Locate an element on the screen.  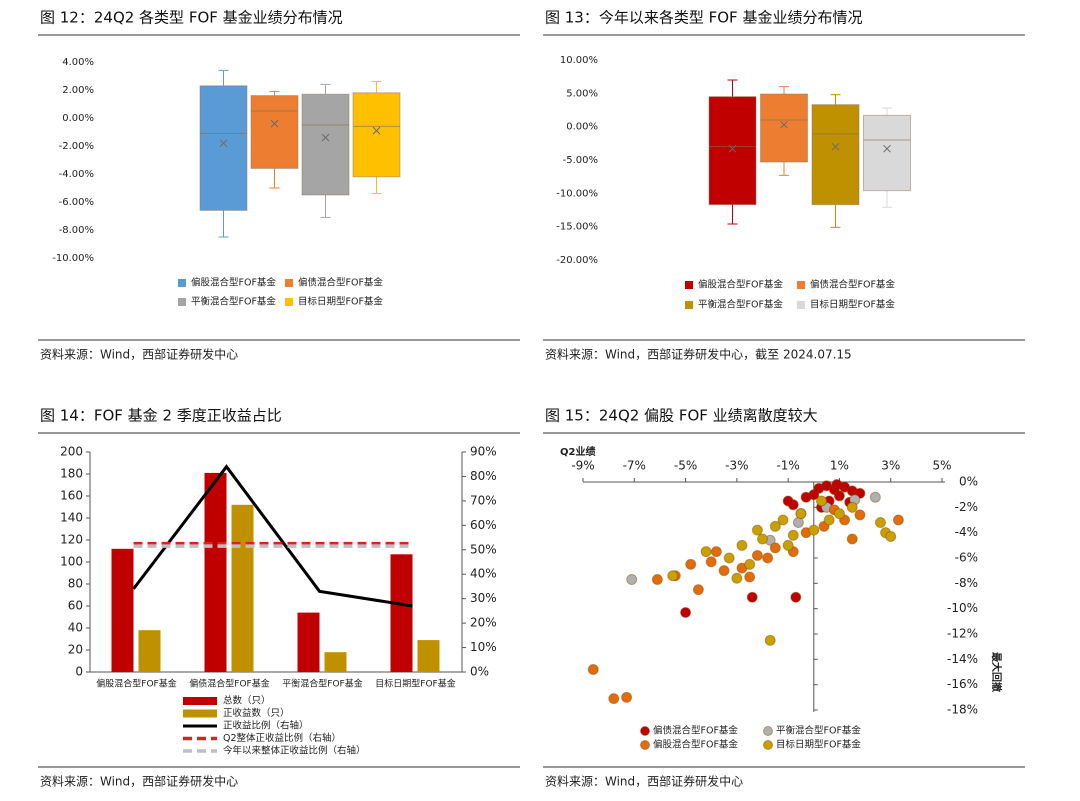
y-tick-label: 4.00% is located at coordinates (78, 62).